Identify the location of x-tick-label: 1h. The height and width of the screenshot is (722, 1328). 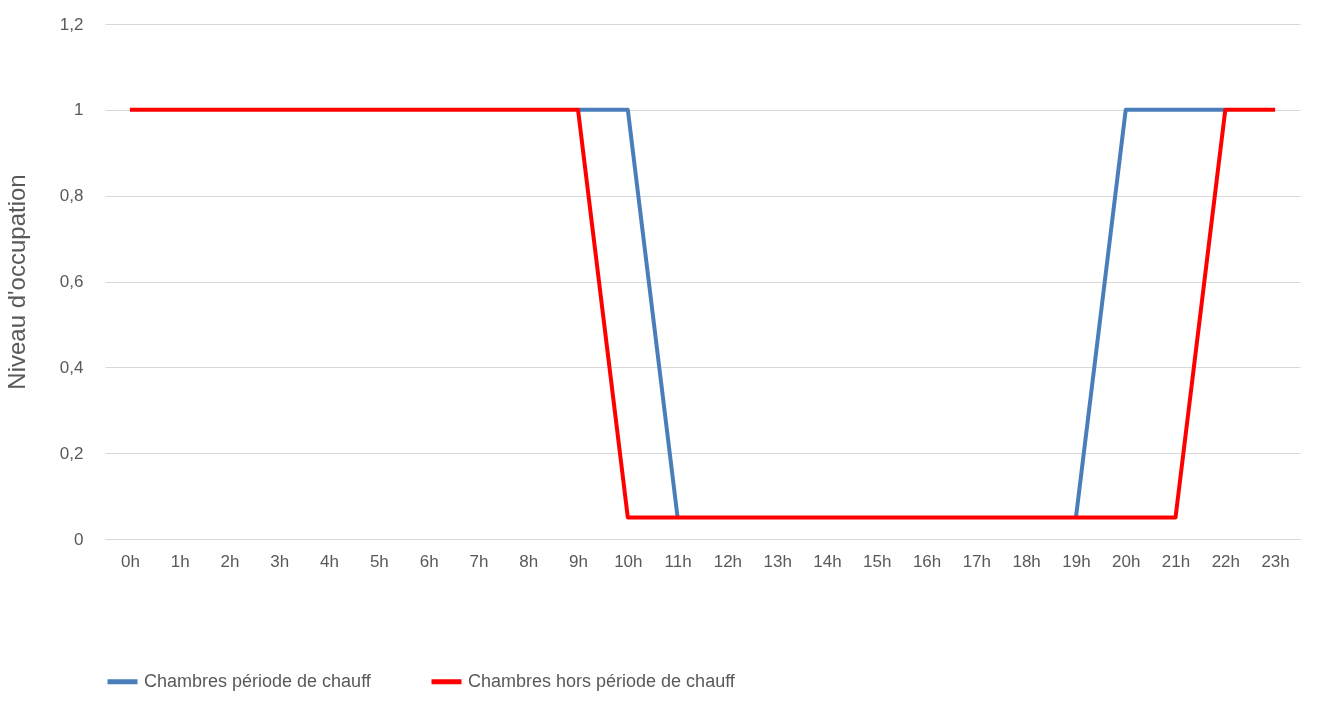
(180, 561).